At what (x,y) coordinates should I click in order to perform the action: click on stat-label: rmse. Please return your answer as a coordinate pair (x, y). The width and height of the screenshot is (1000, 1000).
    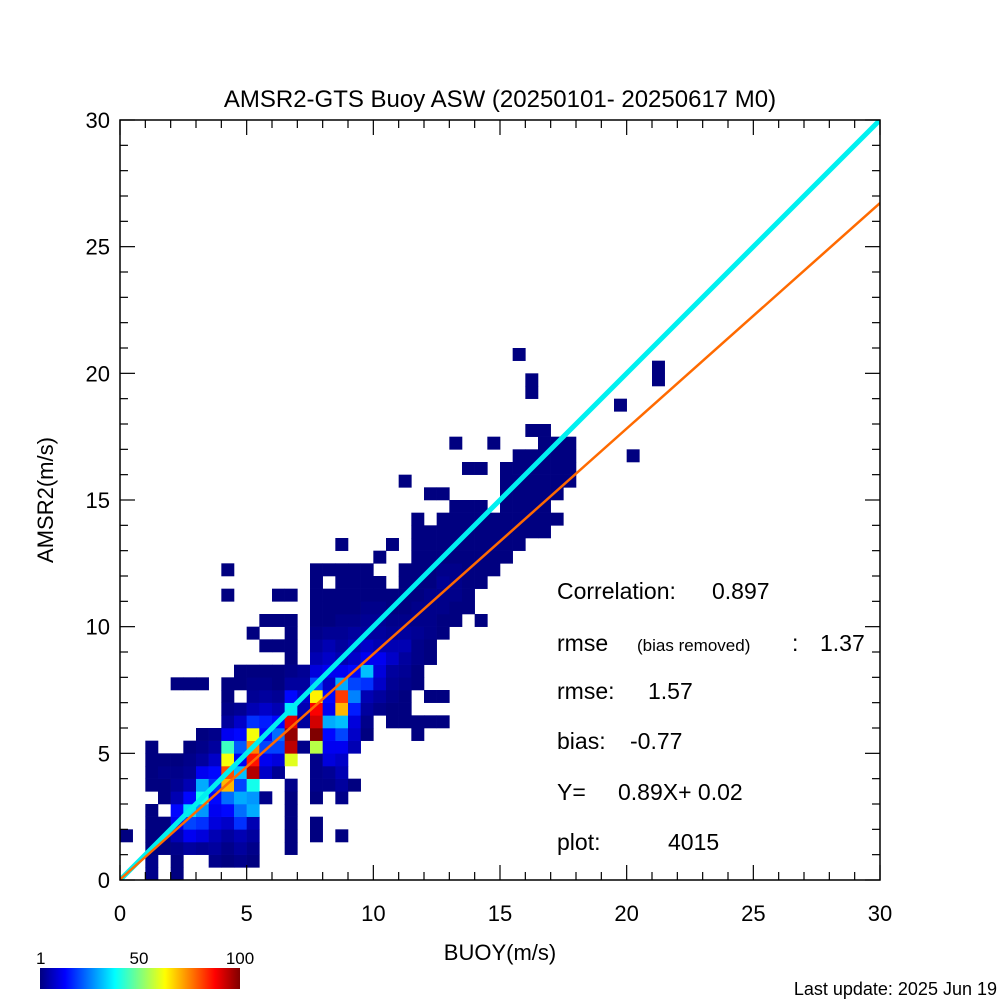
    Looking at the image, I should click on (582, 643).